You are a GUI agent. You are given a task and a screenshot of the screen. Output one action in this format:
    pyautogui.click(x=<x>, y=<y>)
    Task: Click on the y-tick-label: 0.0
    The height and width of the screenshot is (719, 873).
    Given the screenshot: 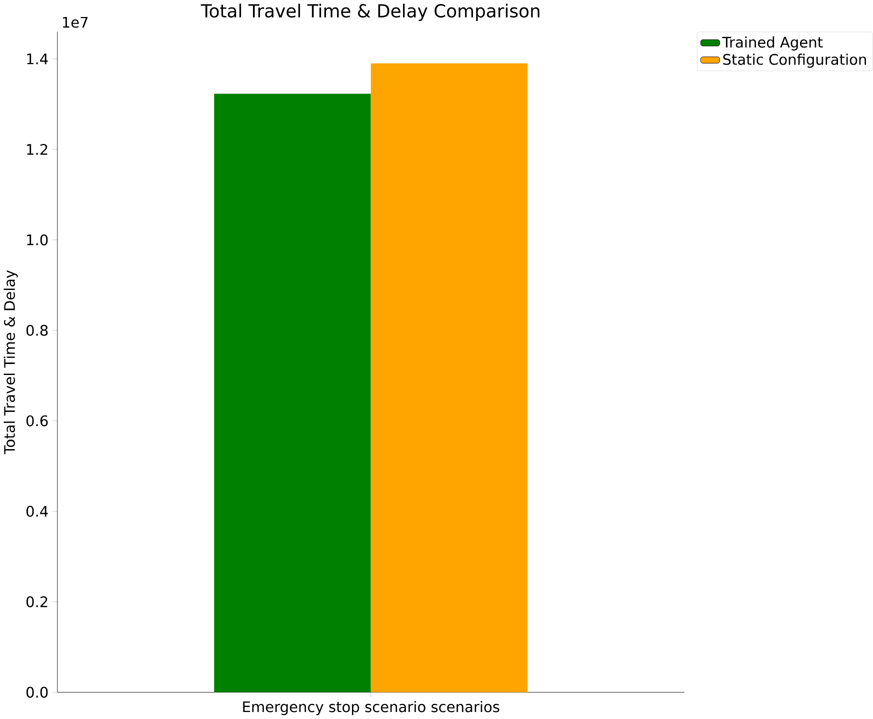 What is the action you would take?
    pyautogui.click(x=37, y=692)
    